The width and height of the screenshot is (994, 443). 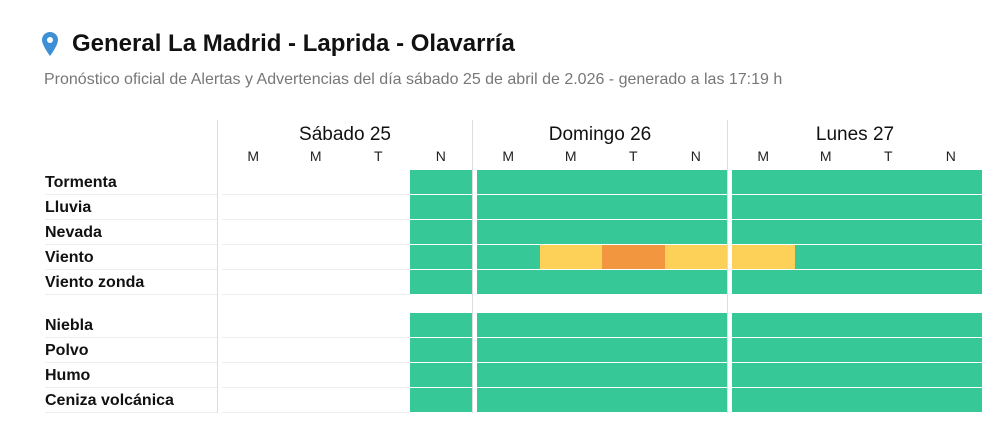 I want to click on period-label: N, so click(x=695, y=156).